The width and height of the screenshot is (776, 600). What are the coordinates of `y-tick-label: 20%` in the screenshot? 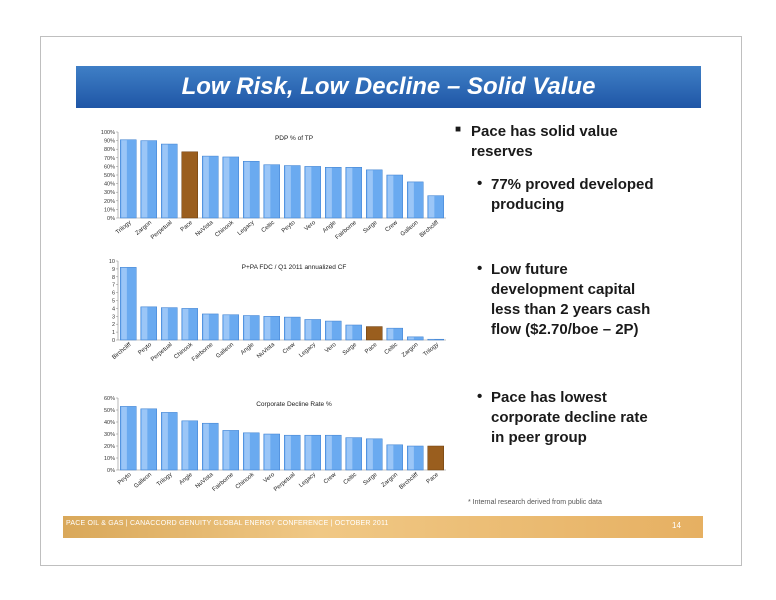 It's located at (109, 447).